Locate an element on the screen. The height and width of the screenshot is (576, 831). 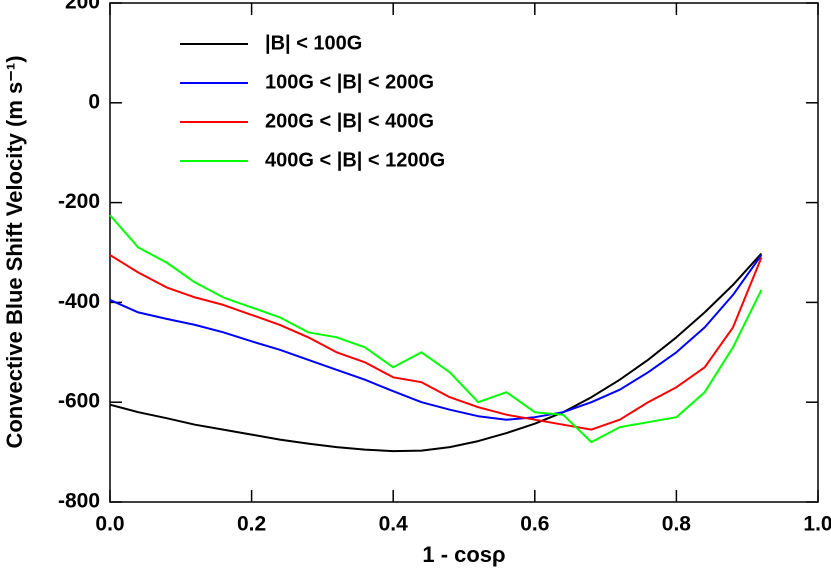
x-tick-label: 0.2 is located at coordinates (251, 524).